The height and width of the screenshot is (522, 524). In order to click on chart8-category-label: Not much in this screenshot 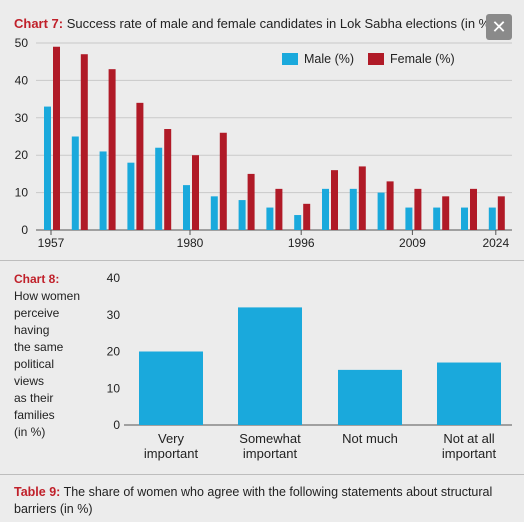, I will do `click(370, 438)`.